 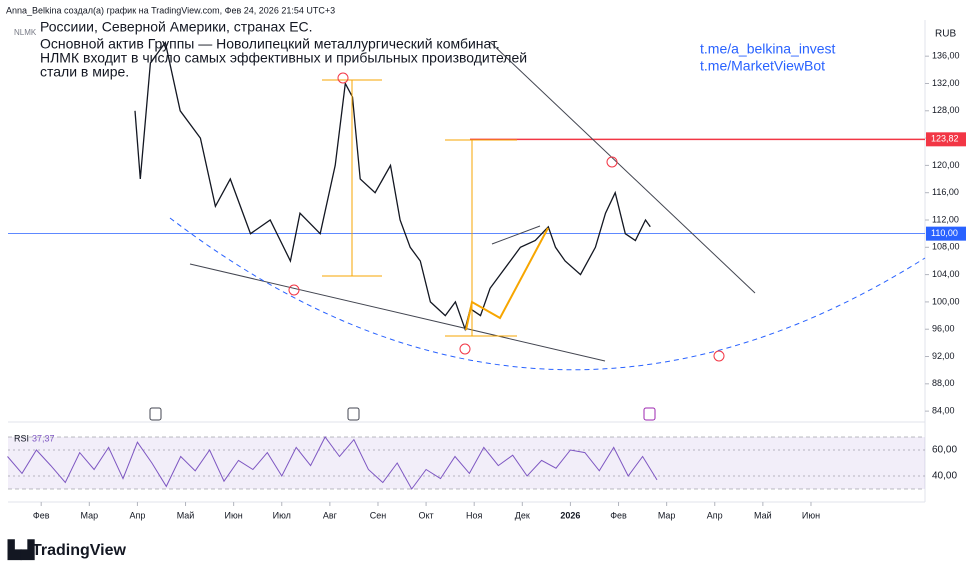 I want to click on level-label: 123,82, so click(x=945, y=139).